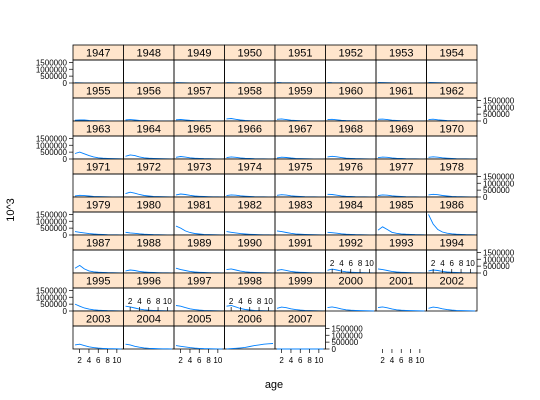  What do you see at coordinates (149, 64) in the screenshot?
I see `panel-1948: 1948` at bounding box center [149, 64].